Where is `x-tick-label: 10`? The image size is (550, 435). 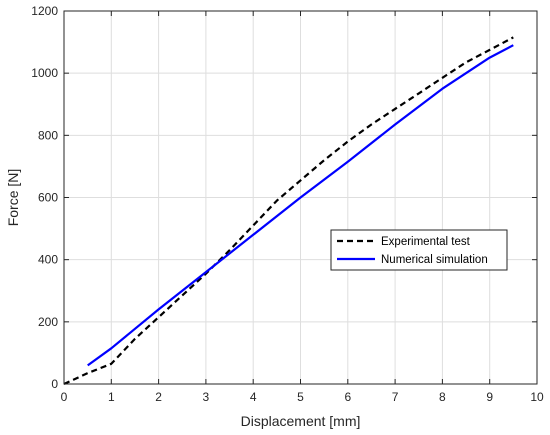
x-tick-label: 10 is located at coordinates (537, 397).